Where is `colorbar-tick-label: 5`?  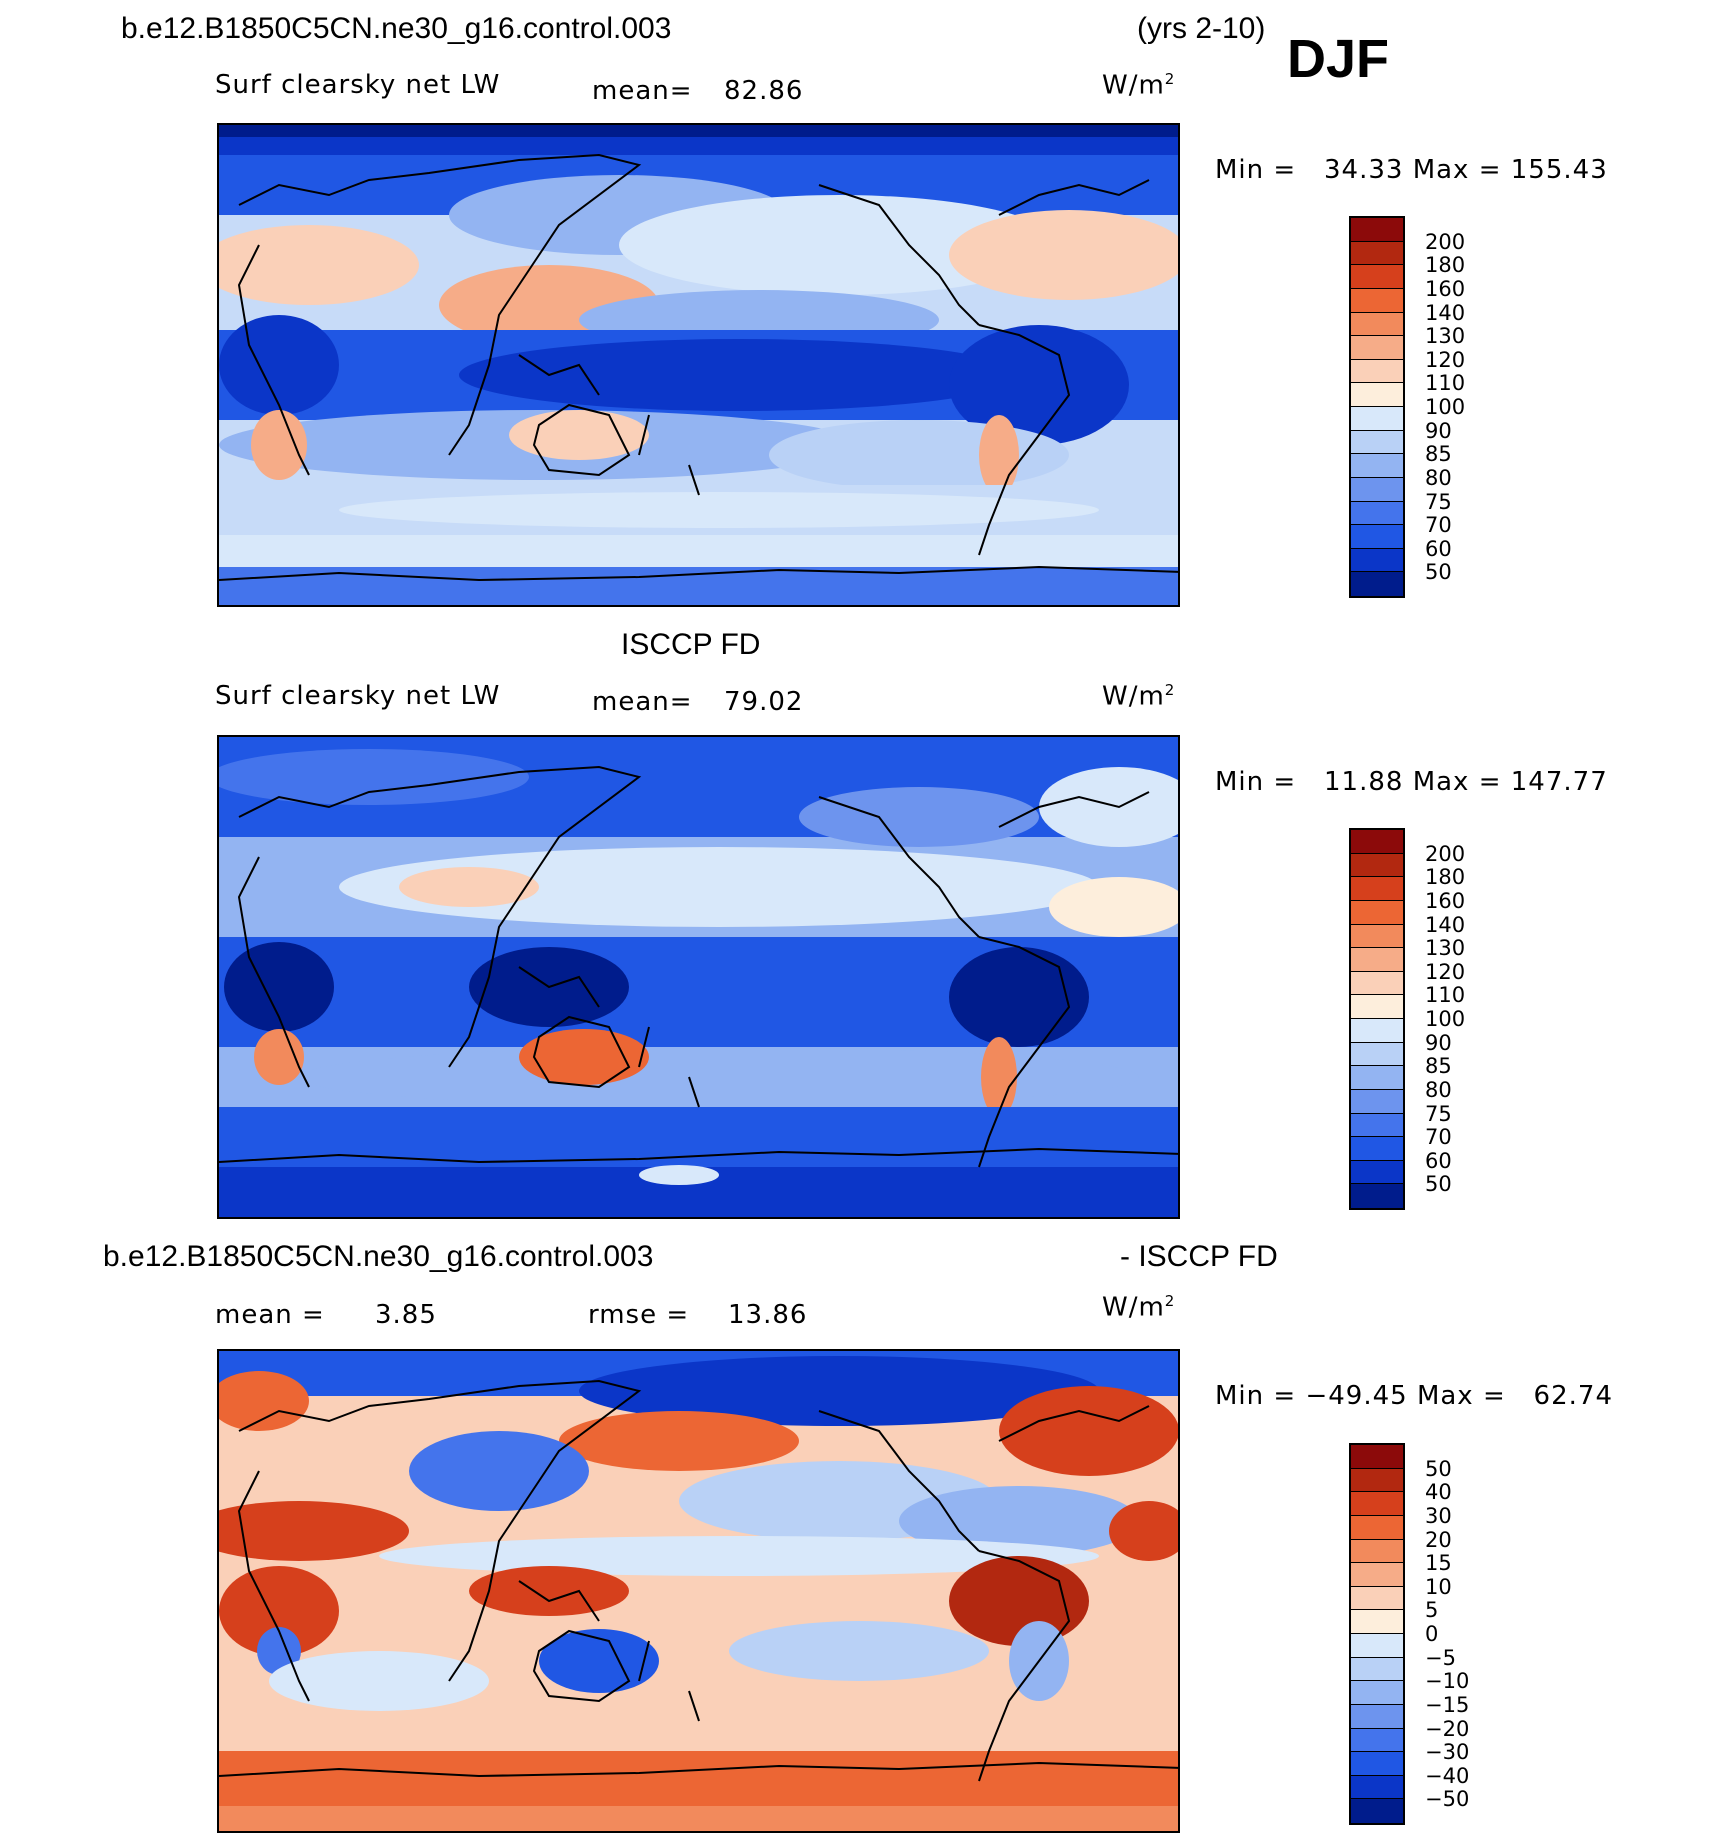 colorbar-tick-label: 5 is located at coordinates (1432, 1610).